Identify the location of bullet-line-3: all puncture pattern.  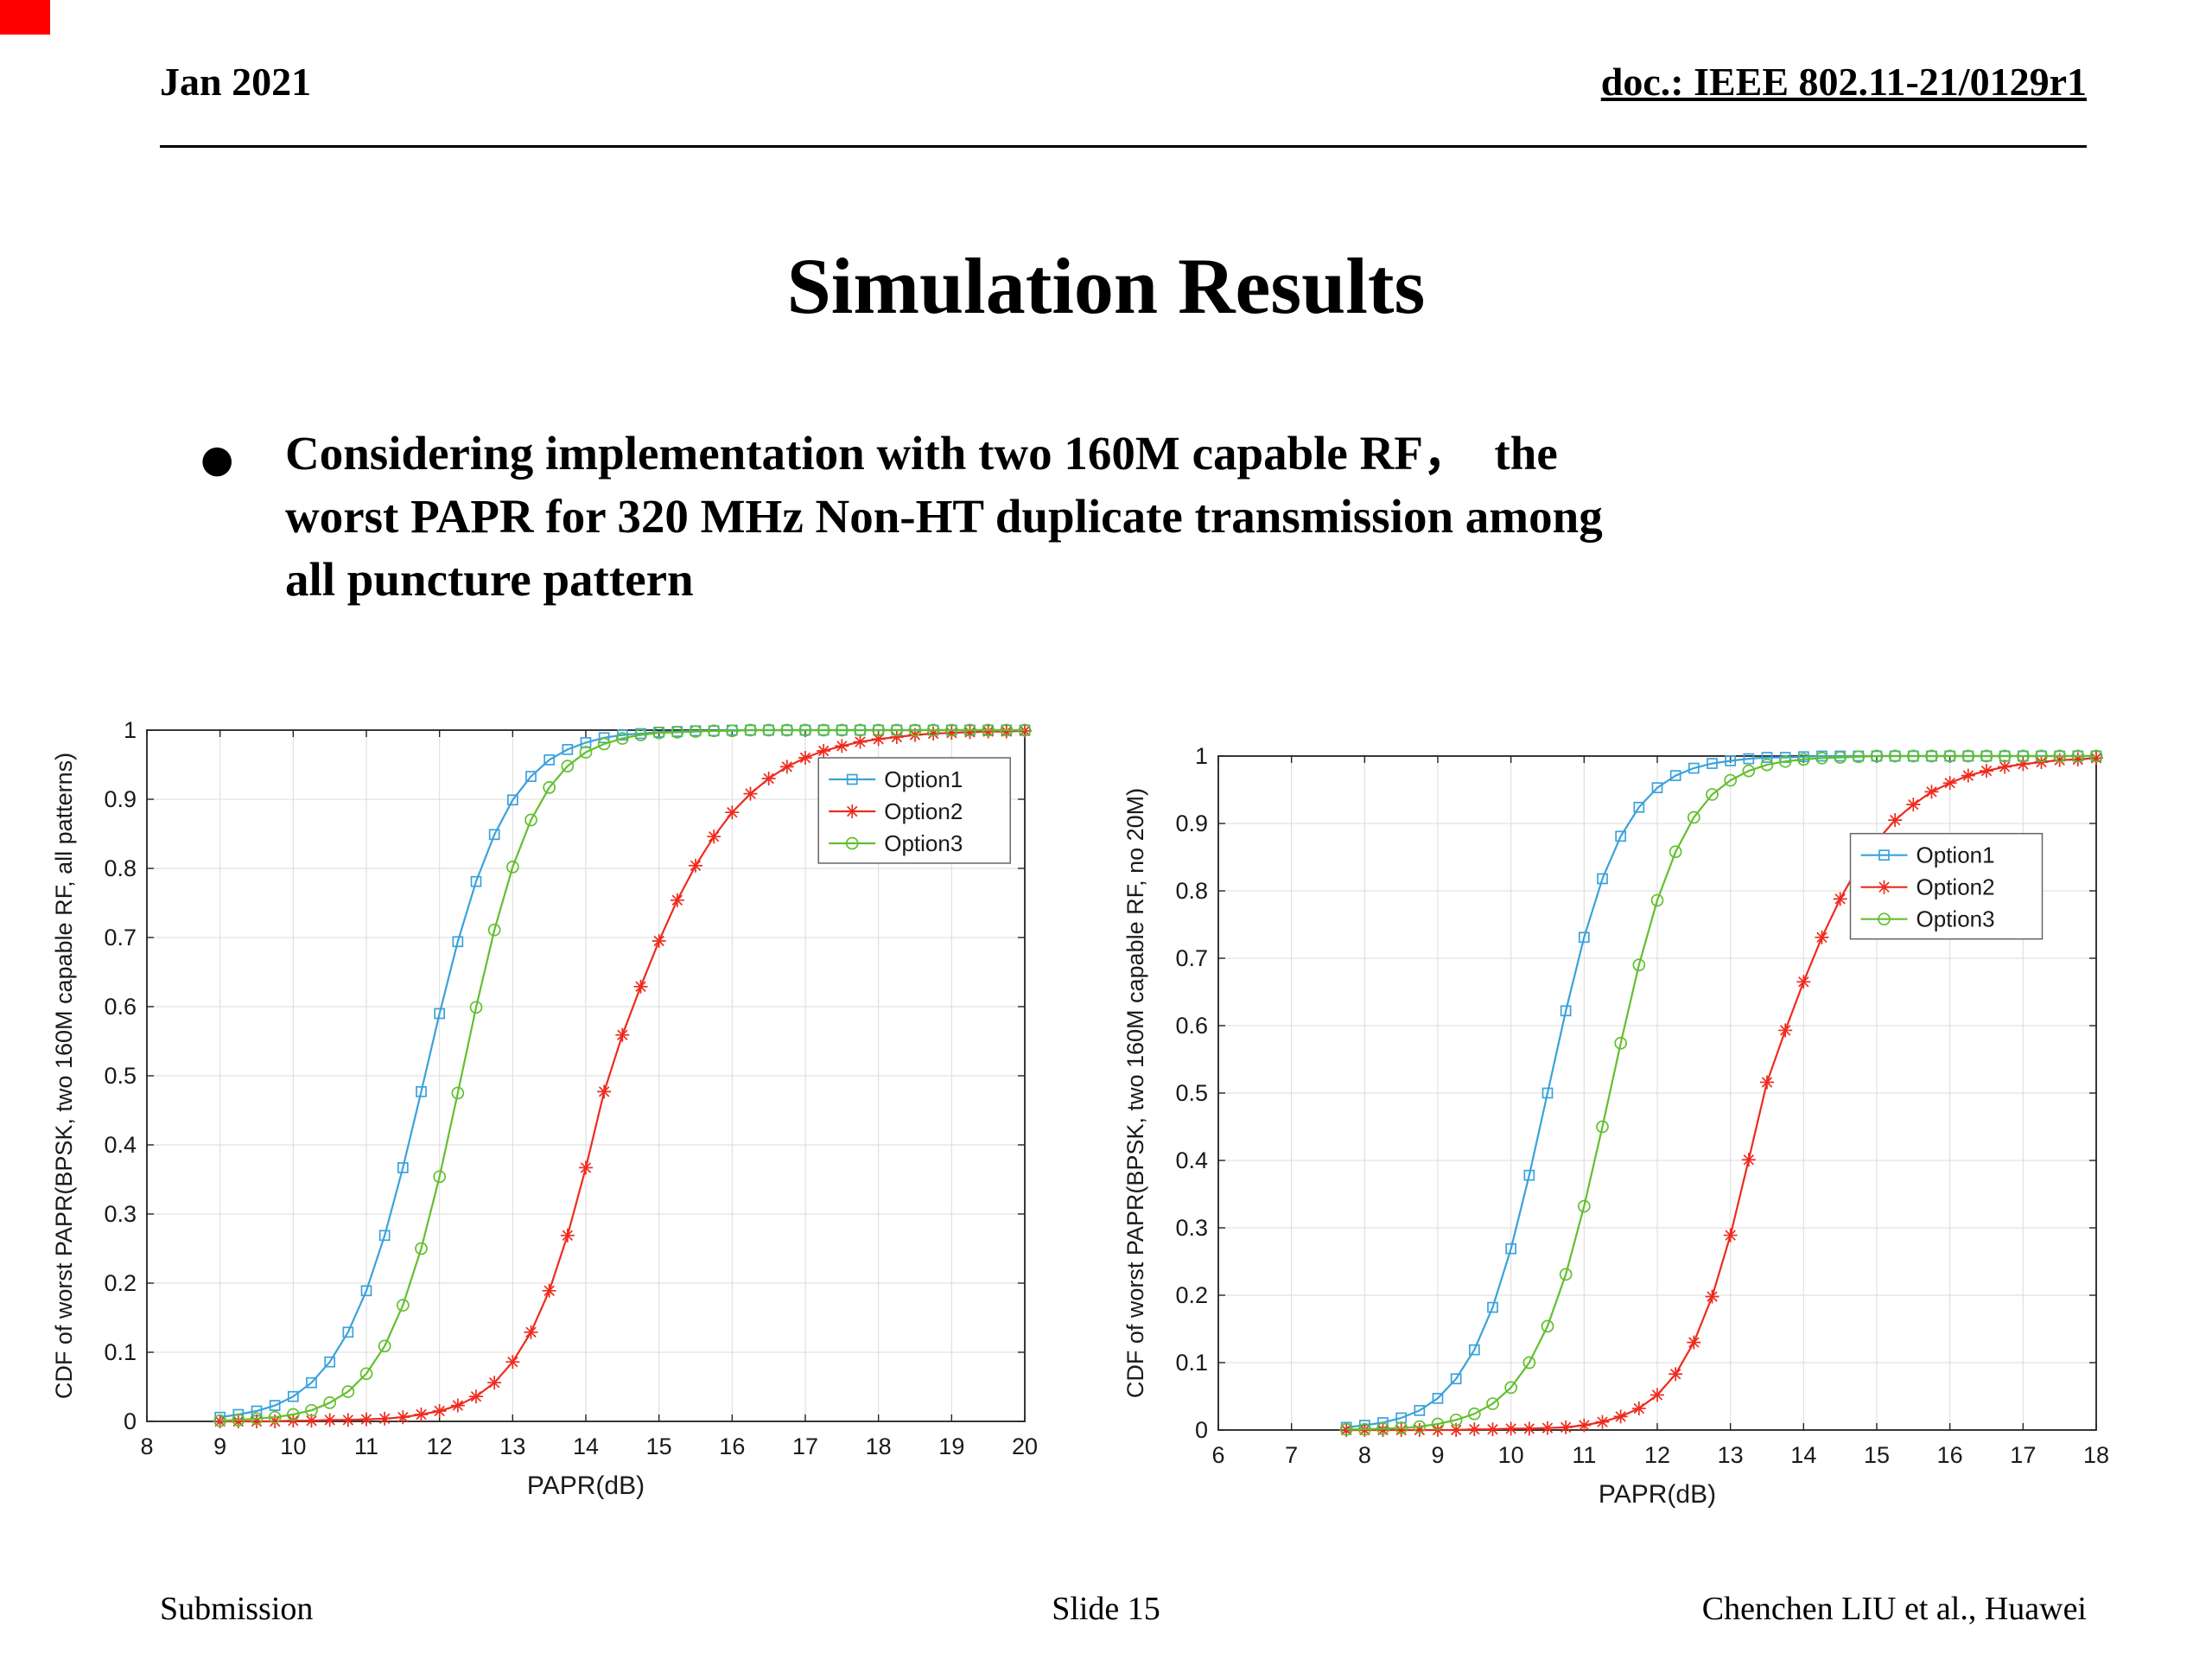
(489, 580).